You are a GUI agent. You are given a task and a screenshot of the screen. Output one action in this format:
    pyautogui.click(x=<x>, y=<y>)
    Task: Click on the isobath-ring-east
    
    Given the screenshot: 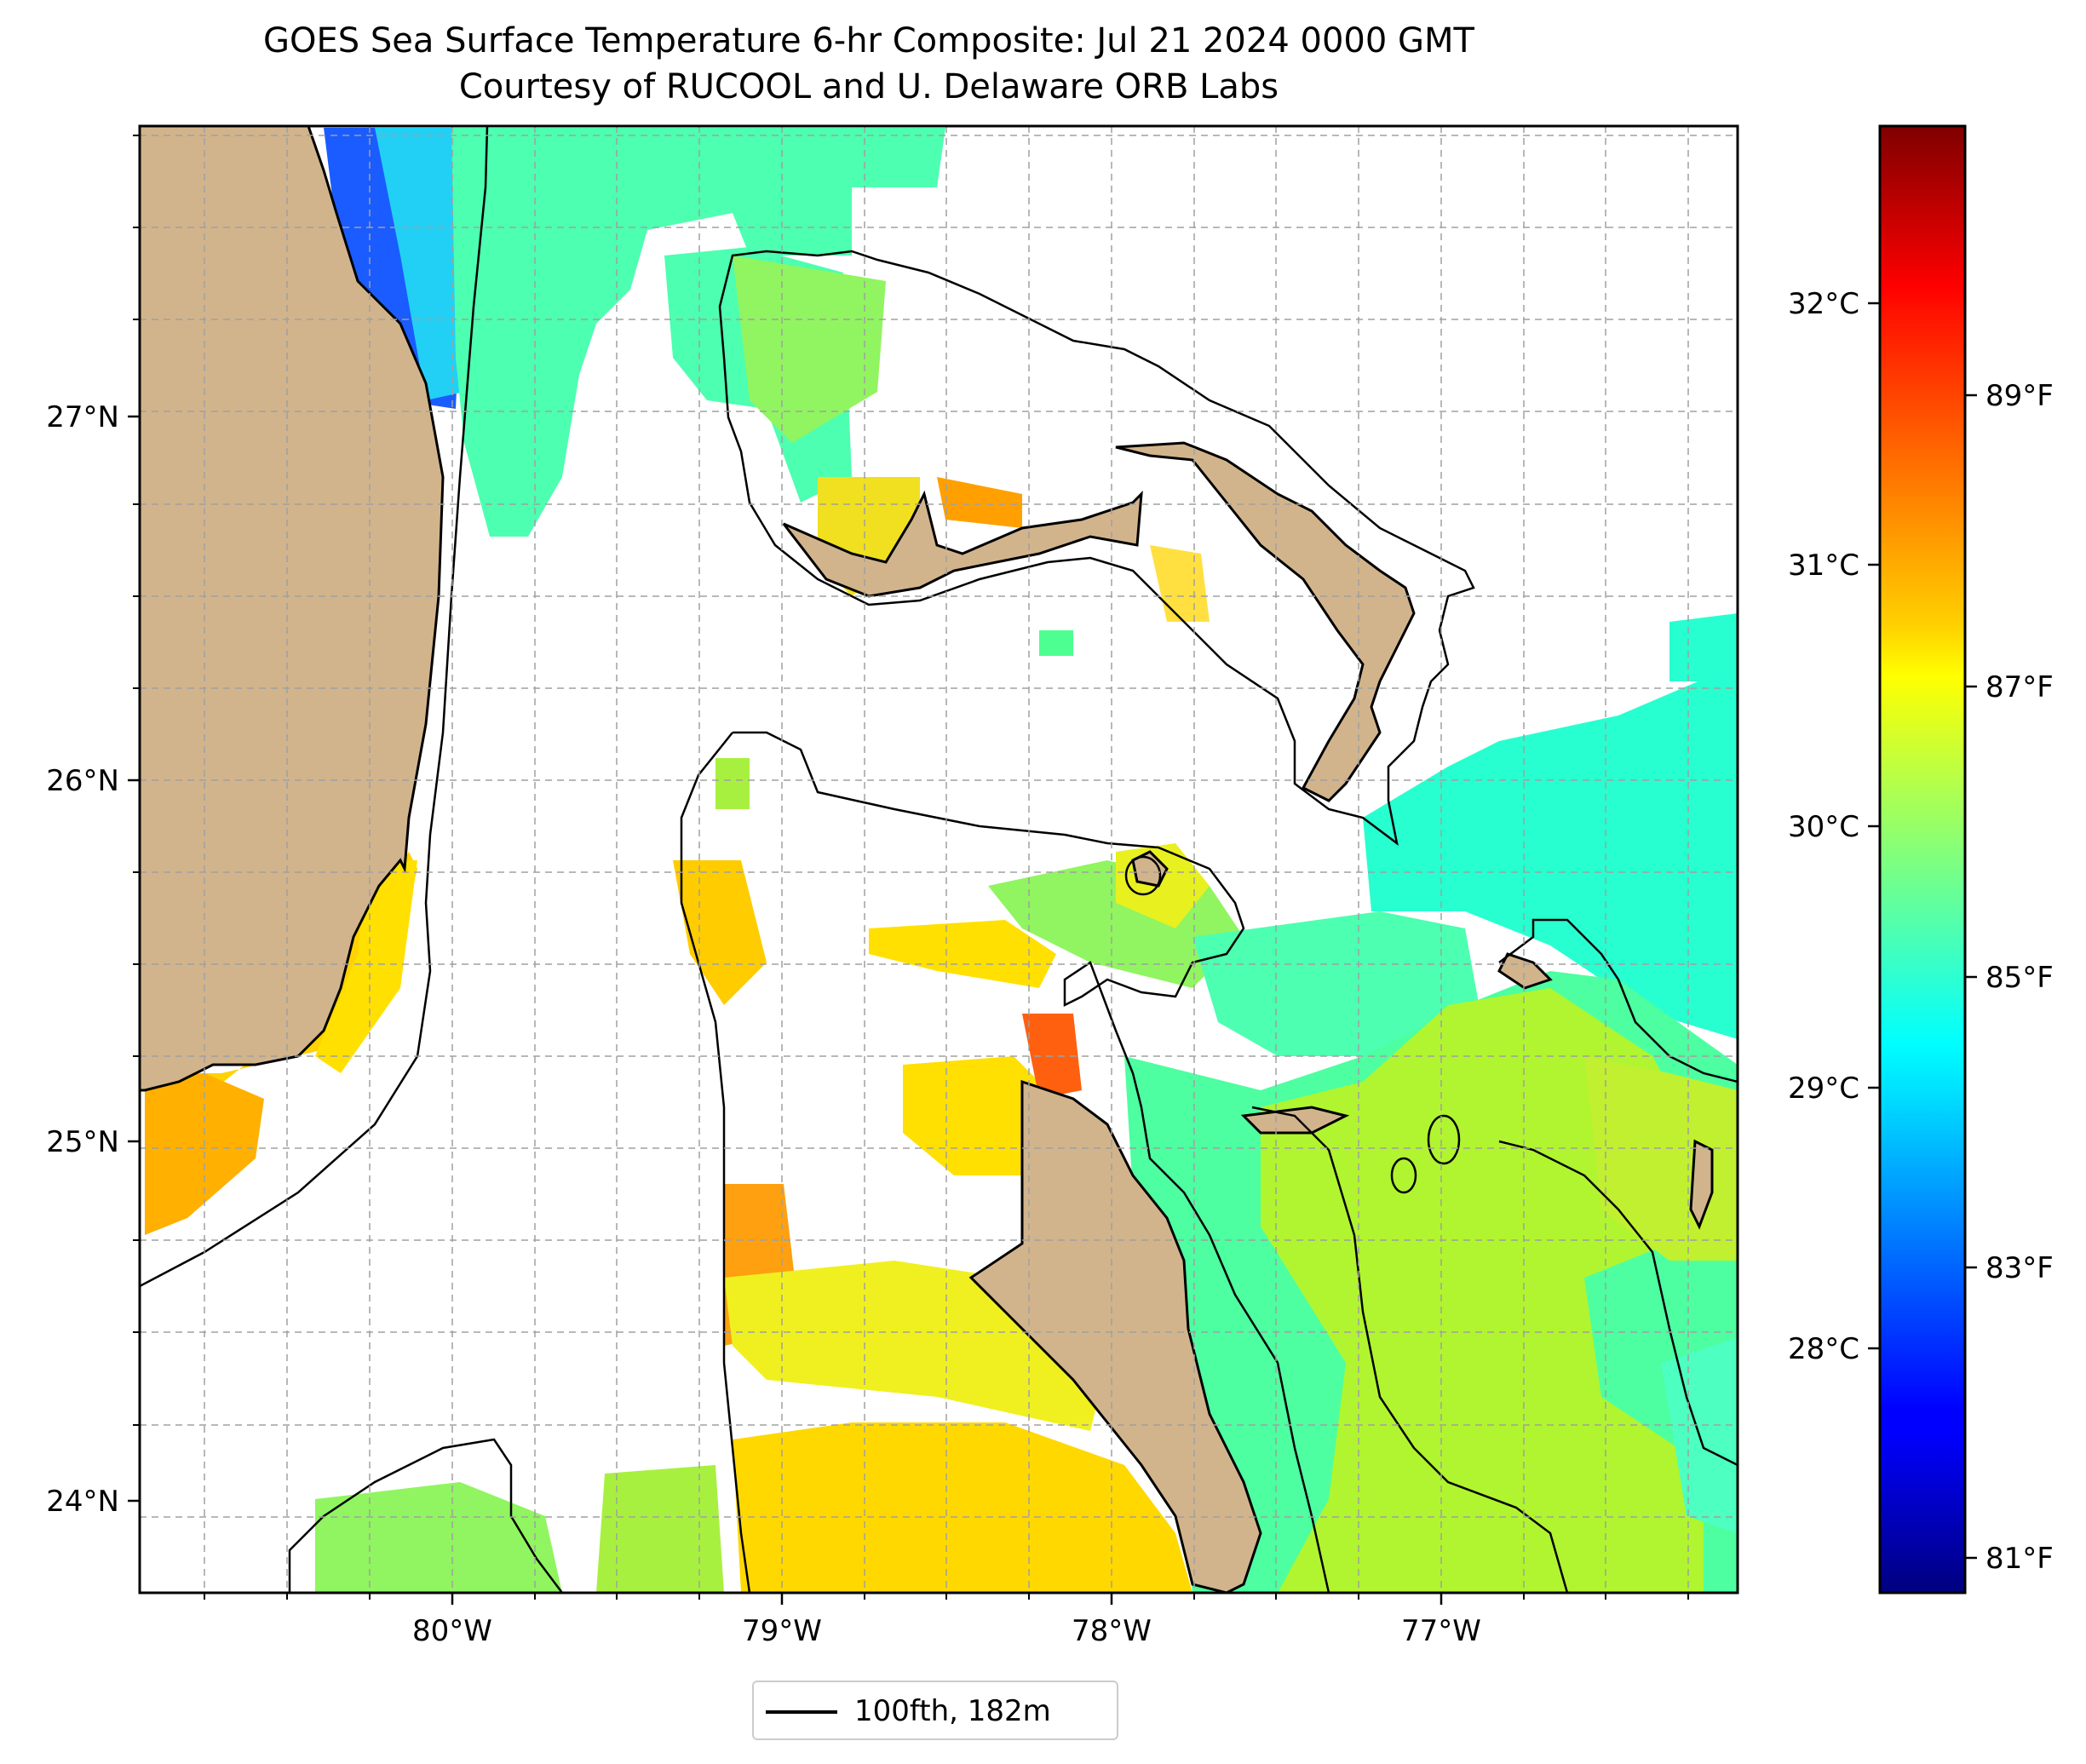 What is the action you would take?
    pyautogui.click(x=1444, y=1139)
    